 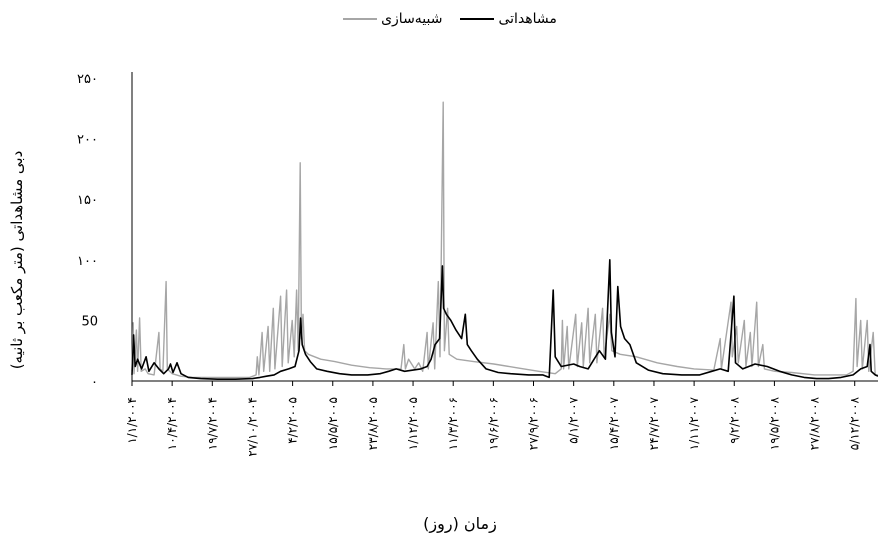 I want to click on y-tick-label: ۰, so click(x=94, y=382).